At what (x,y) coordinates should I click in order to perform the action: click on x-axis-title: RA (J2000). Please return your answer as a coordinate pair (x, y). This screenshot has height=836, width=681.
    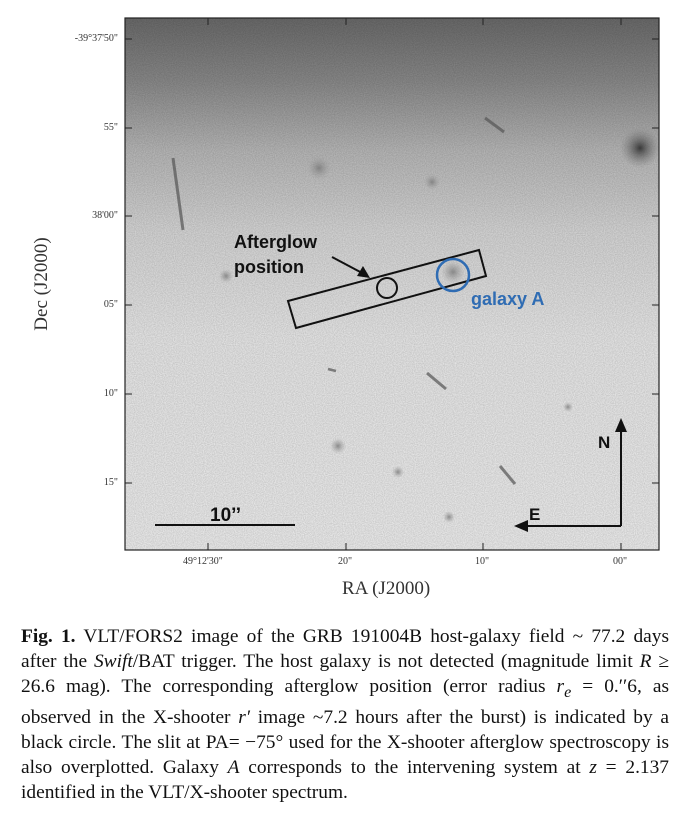
    Looking at the image, I should click on (386, 588).